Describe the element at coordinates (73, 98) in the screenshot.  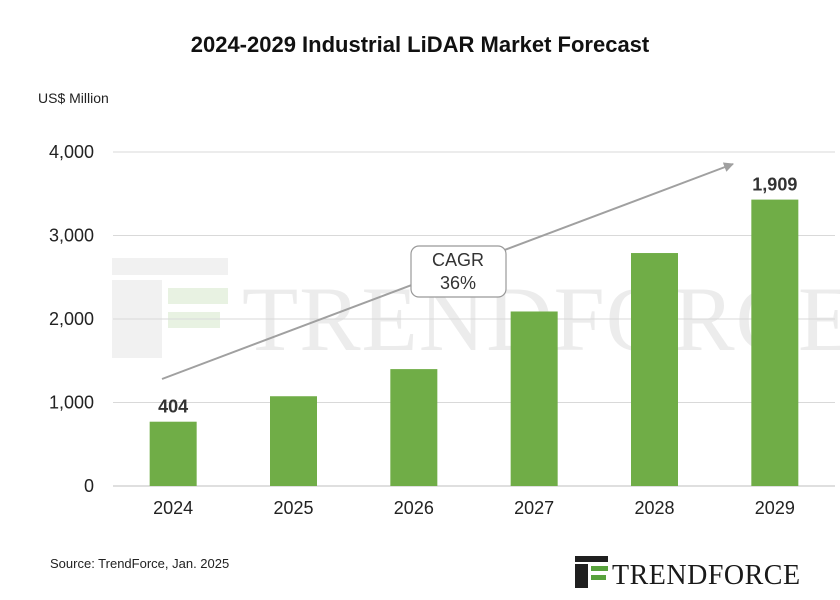
I see `y-axis-unit-label: US$ Million` at that location.